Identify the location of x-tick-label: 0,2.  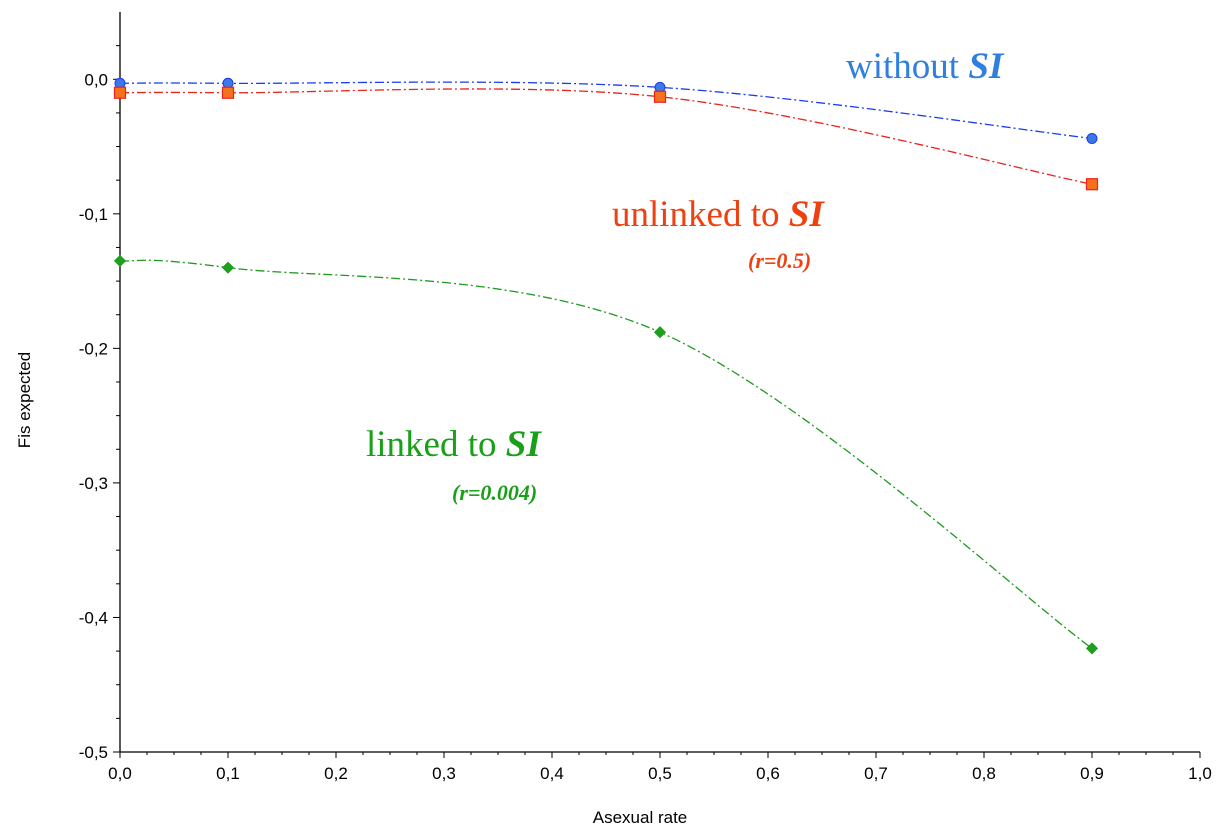
(336, 773).